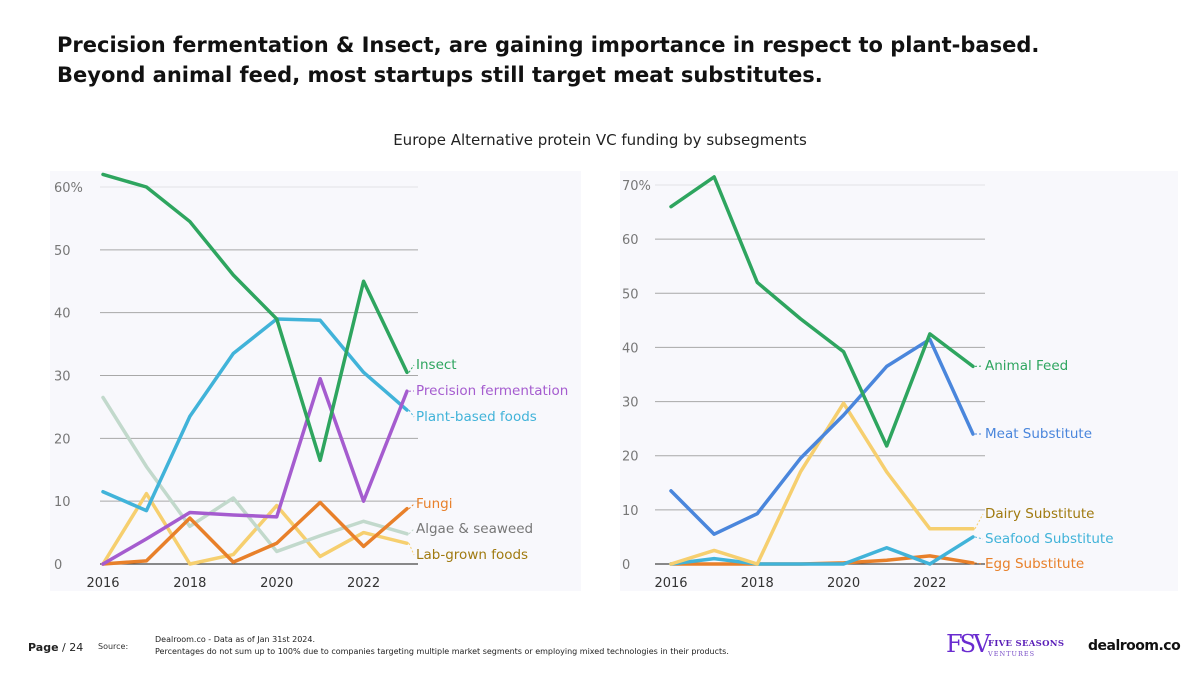 The height and width of the screenshot is (675, 1200). Describe the element at coordinates (757, 583) in the screenshot. I see `right-x-tick-label: 2018` at that location.